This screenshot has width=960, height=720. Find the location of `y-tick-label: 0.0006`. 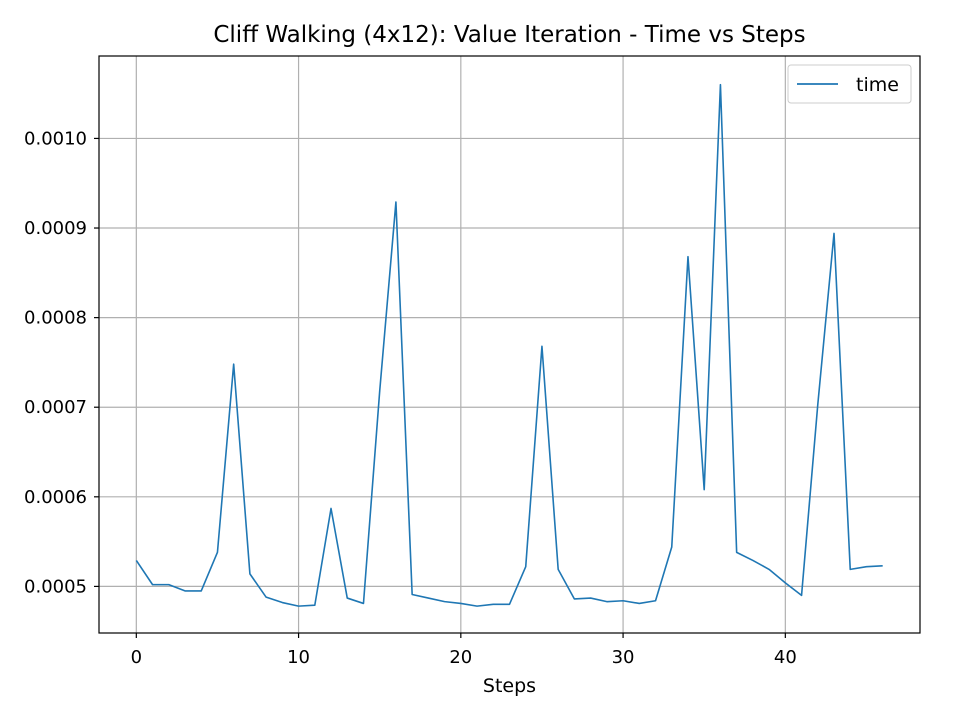

y-tick-label: 0.0006 is located at coordinates (55, 497).